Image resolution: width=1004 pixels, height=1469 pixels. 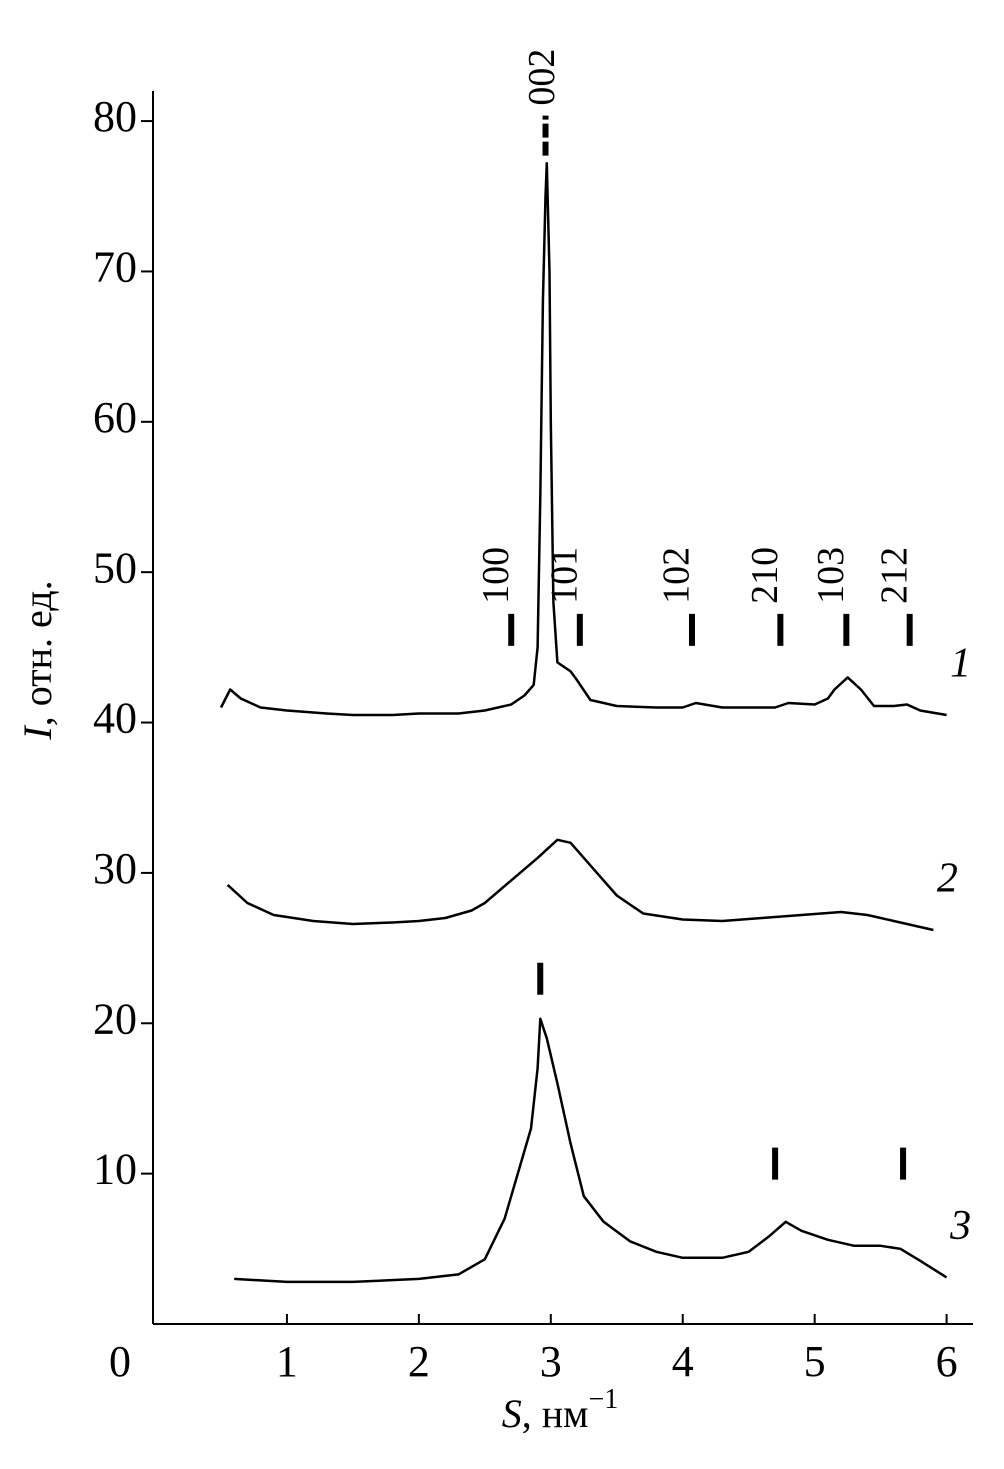 I want to click on y-tick-label: 50, so click(x=115, y=567).